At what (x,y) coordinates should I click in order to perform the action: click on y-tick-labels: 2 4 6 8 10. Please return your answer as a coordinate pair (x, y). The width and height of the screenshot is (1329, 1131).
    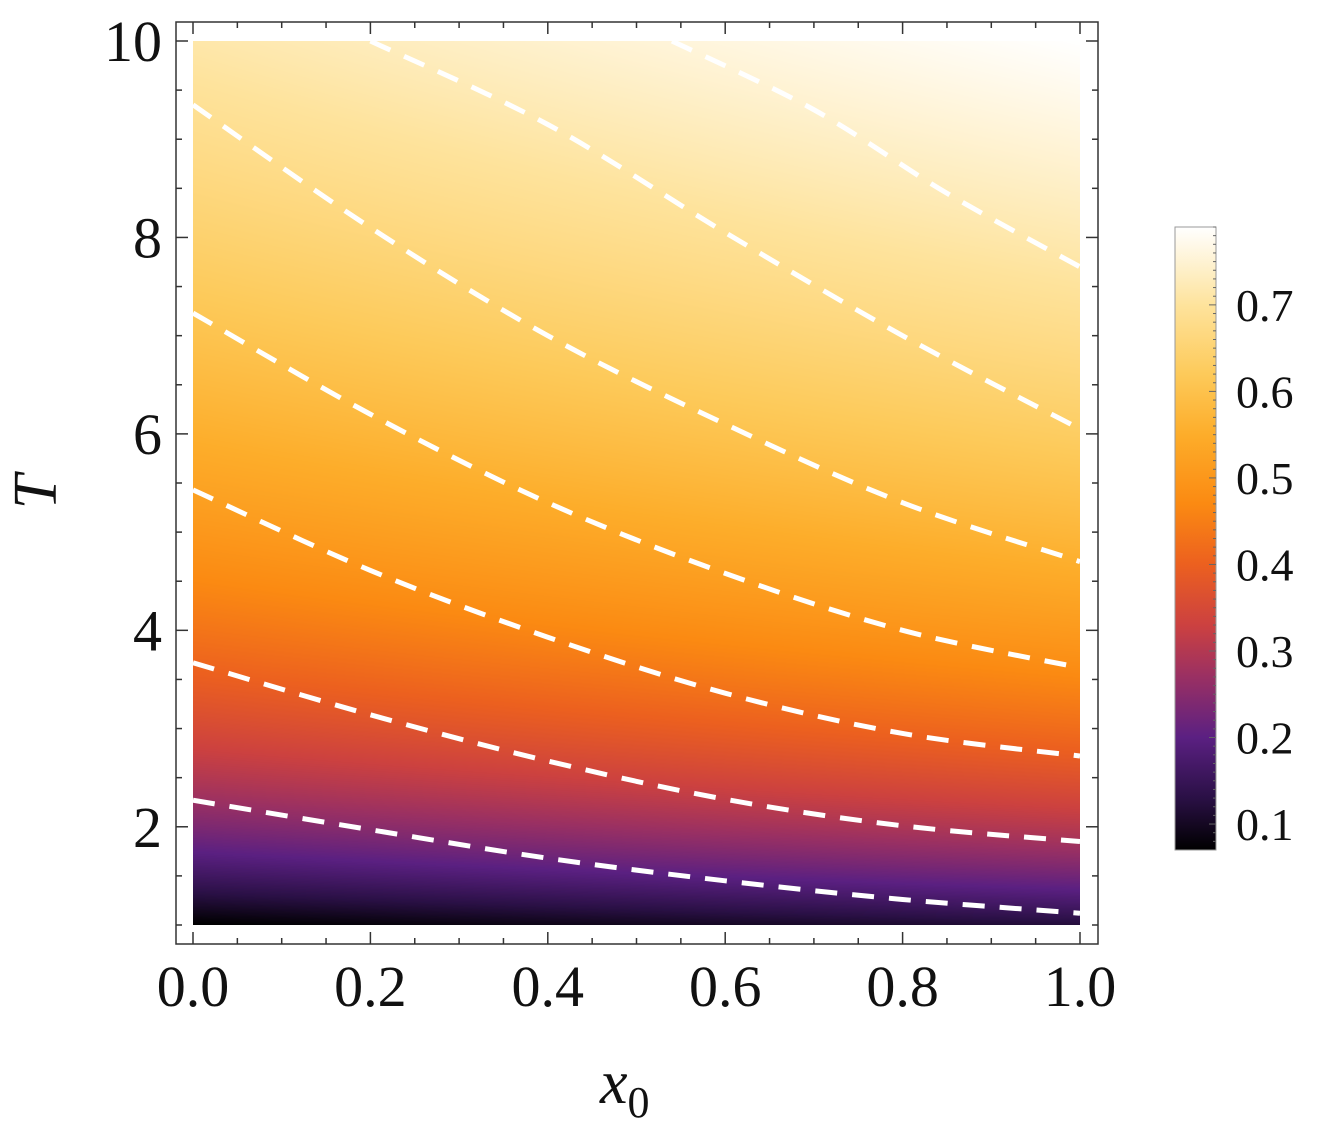
    Looking at the image, I should click on (133, 434).